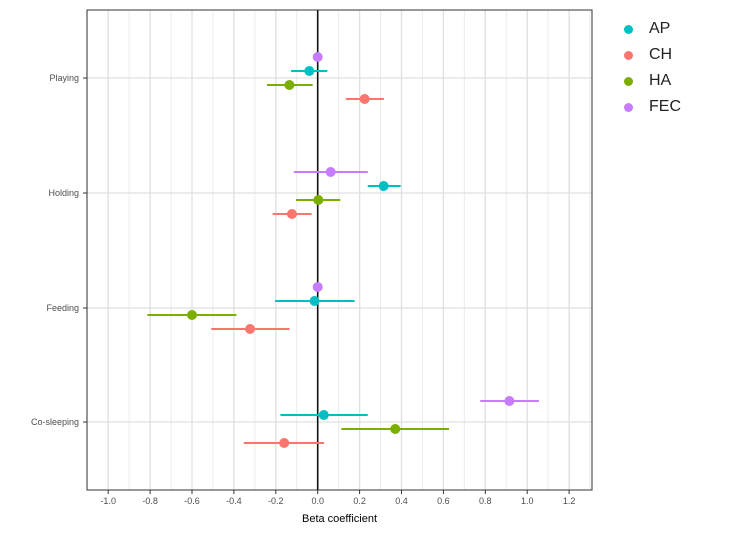  What do you see at coordinates (443, 501) in the screenshot?
I see `x-tick-label: 0.6` at bounding box center [443, 501].